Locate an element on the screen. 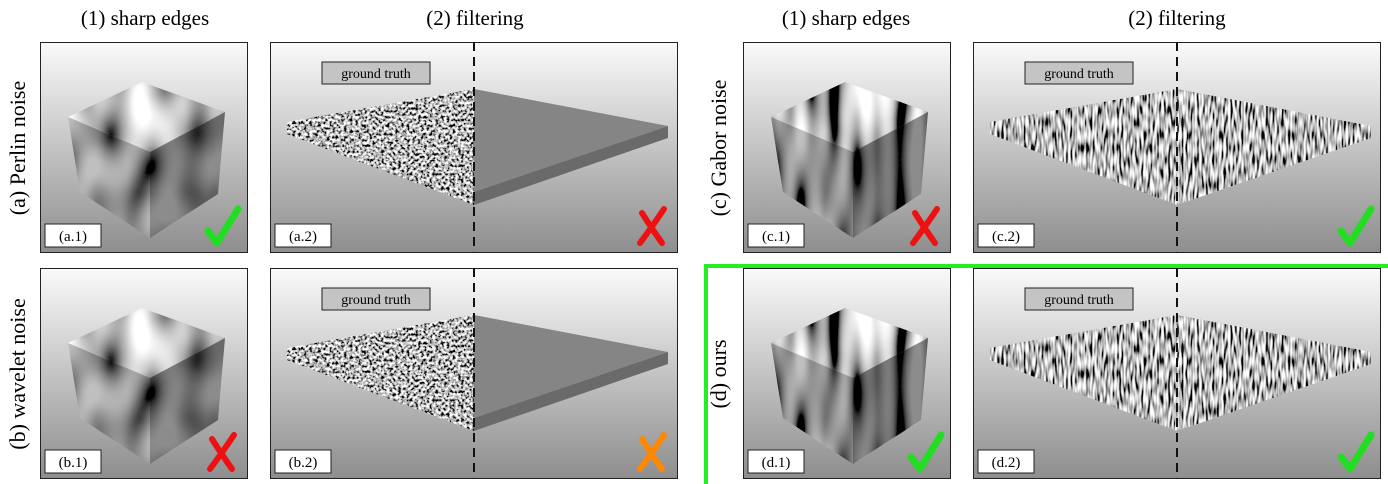 The height and width of the screenshot is (484, 1388). panel-label: (b.2) is located at coordinates (303, 463).